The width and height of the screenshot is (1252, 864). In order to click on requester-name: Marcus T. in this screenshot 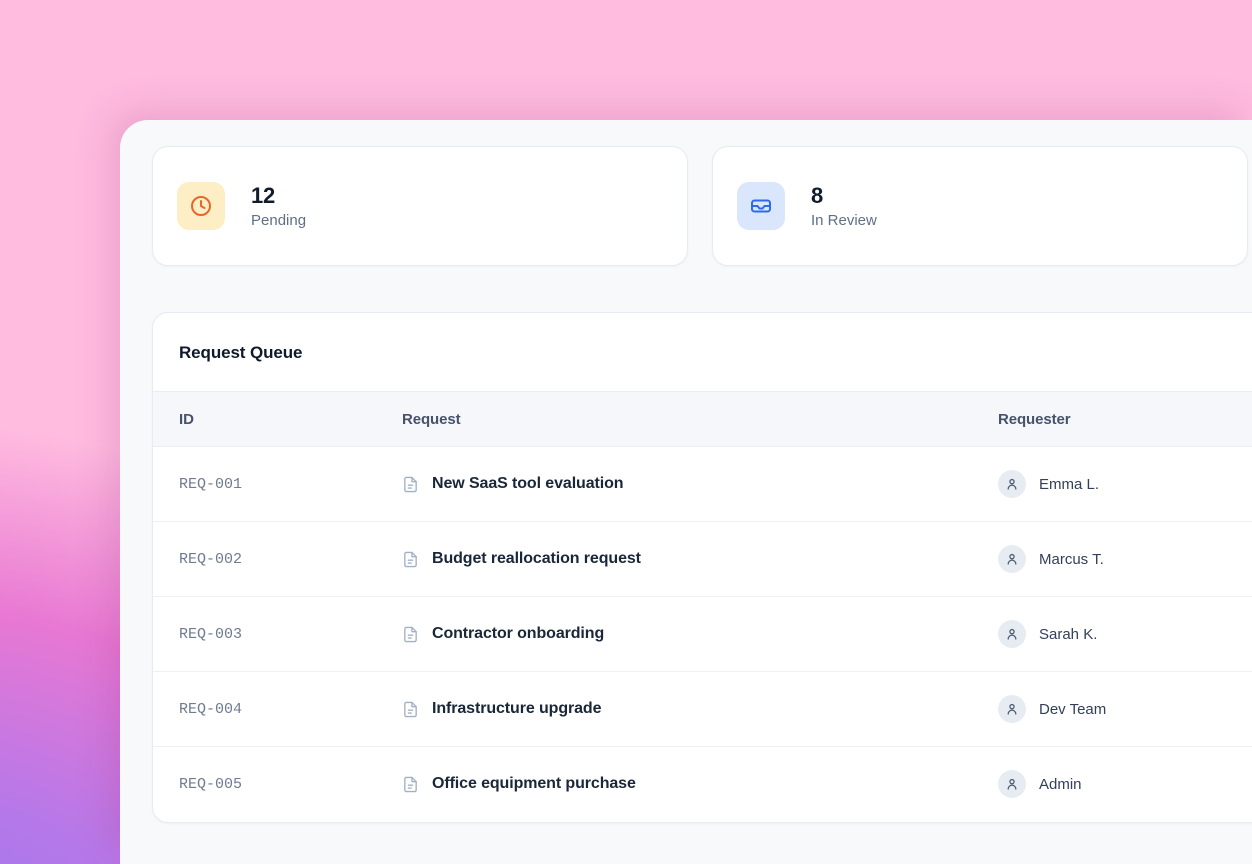, I will do `click(1071, 559)`.